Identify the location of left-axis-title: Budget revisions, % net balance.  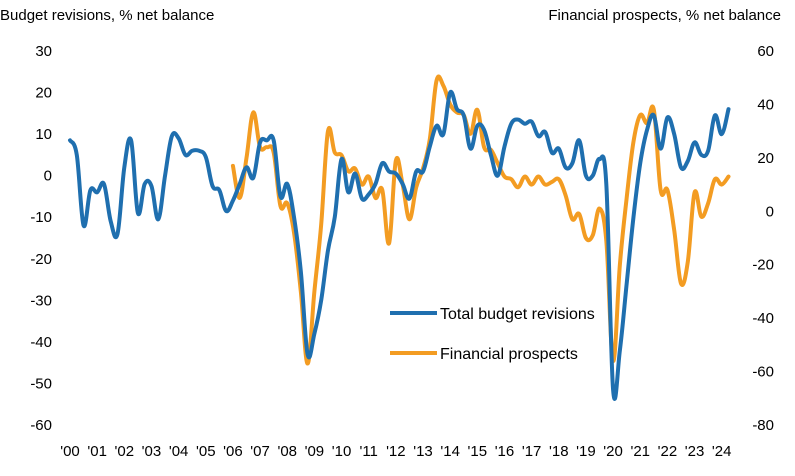
(107, 15).